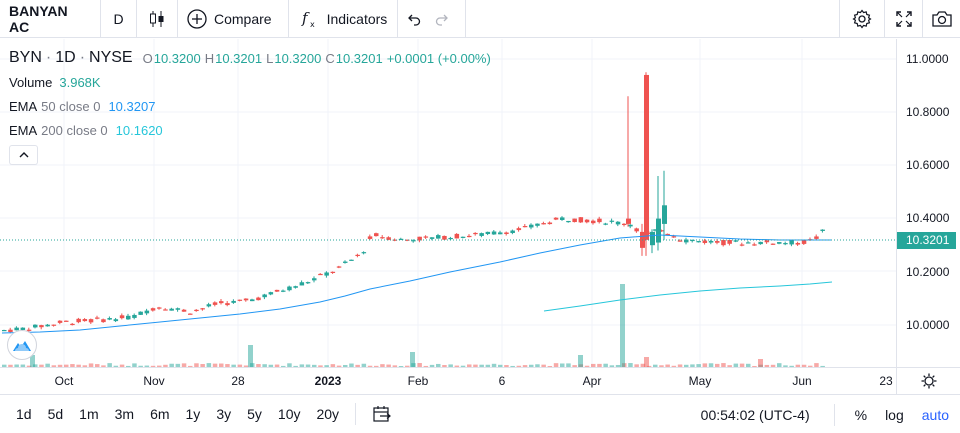  What do you see at coordinates (24, 414) in the screenshot?
I see `range-1d-button: 1d` at bounding box center [24, 414].